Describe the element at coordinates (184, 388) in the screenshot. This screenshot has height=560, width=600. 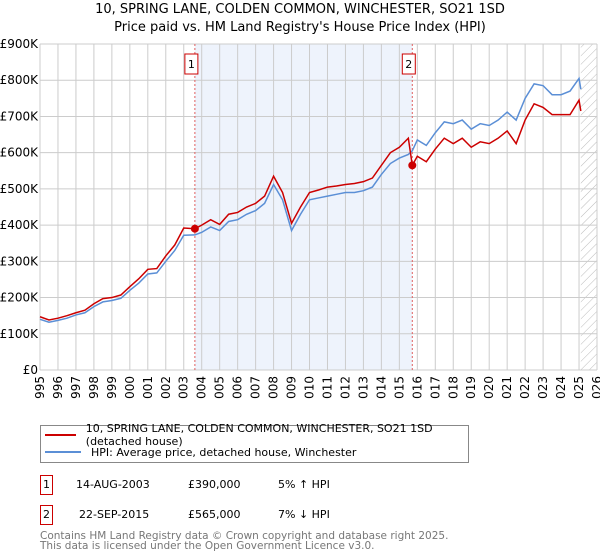
I see `x-tick-label: 2003` at that location.